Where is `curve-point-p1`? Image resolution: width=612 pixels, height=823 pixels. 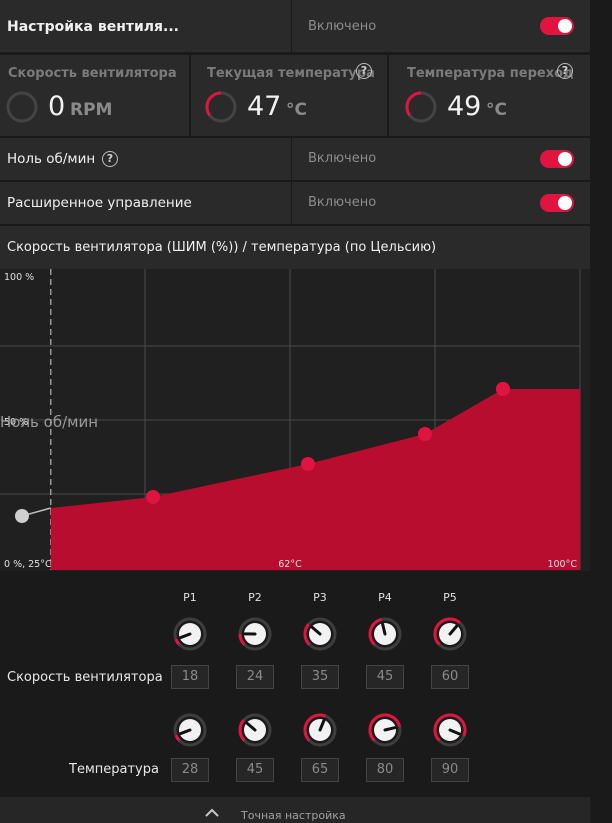 curve-point-p1 is located at coordinates (153, 497).